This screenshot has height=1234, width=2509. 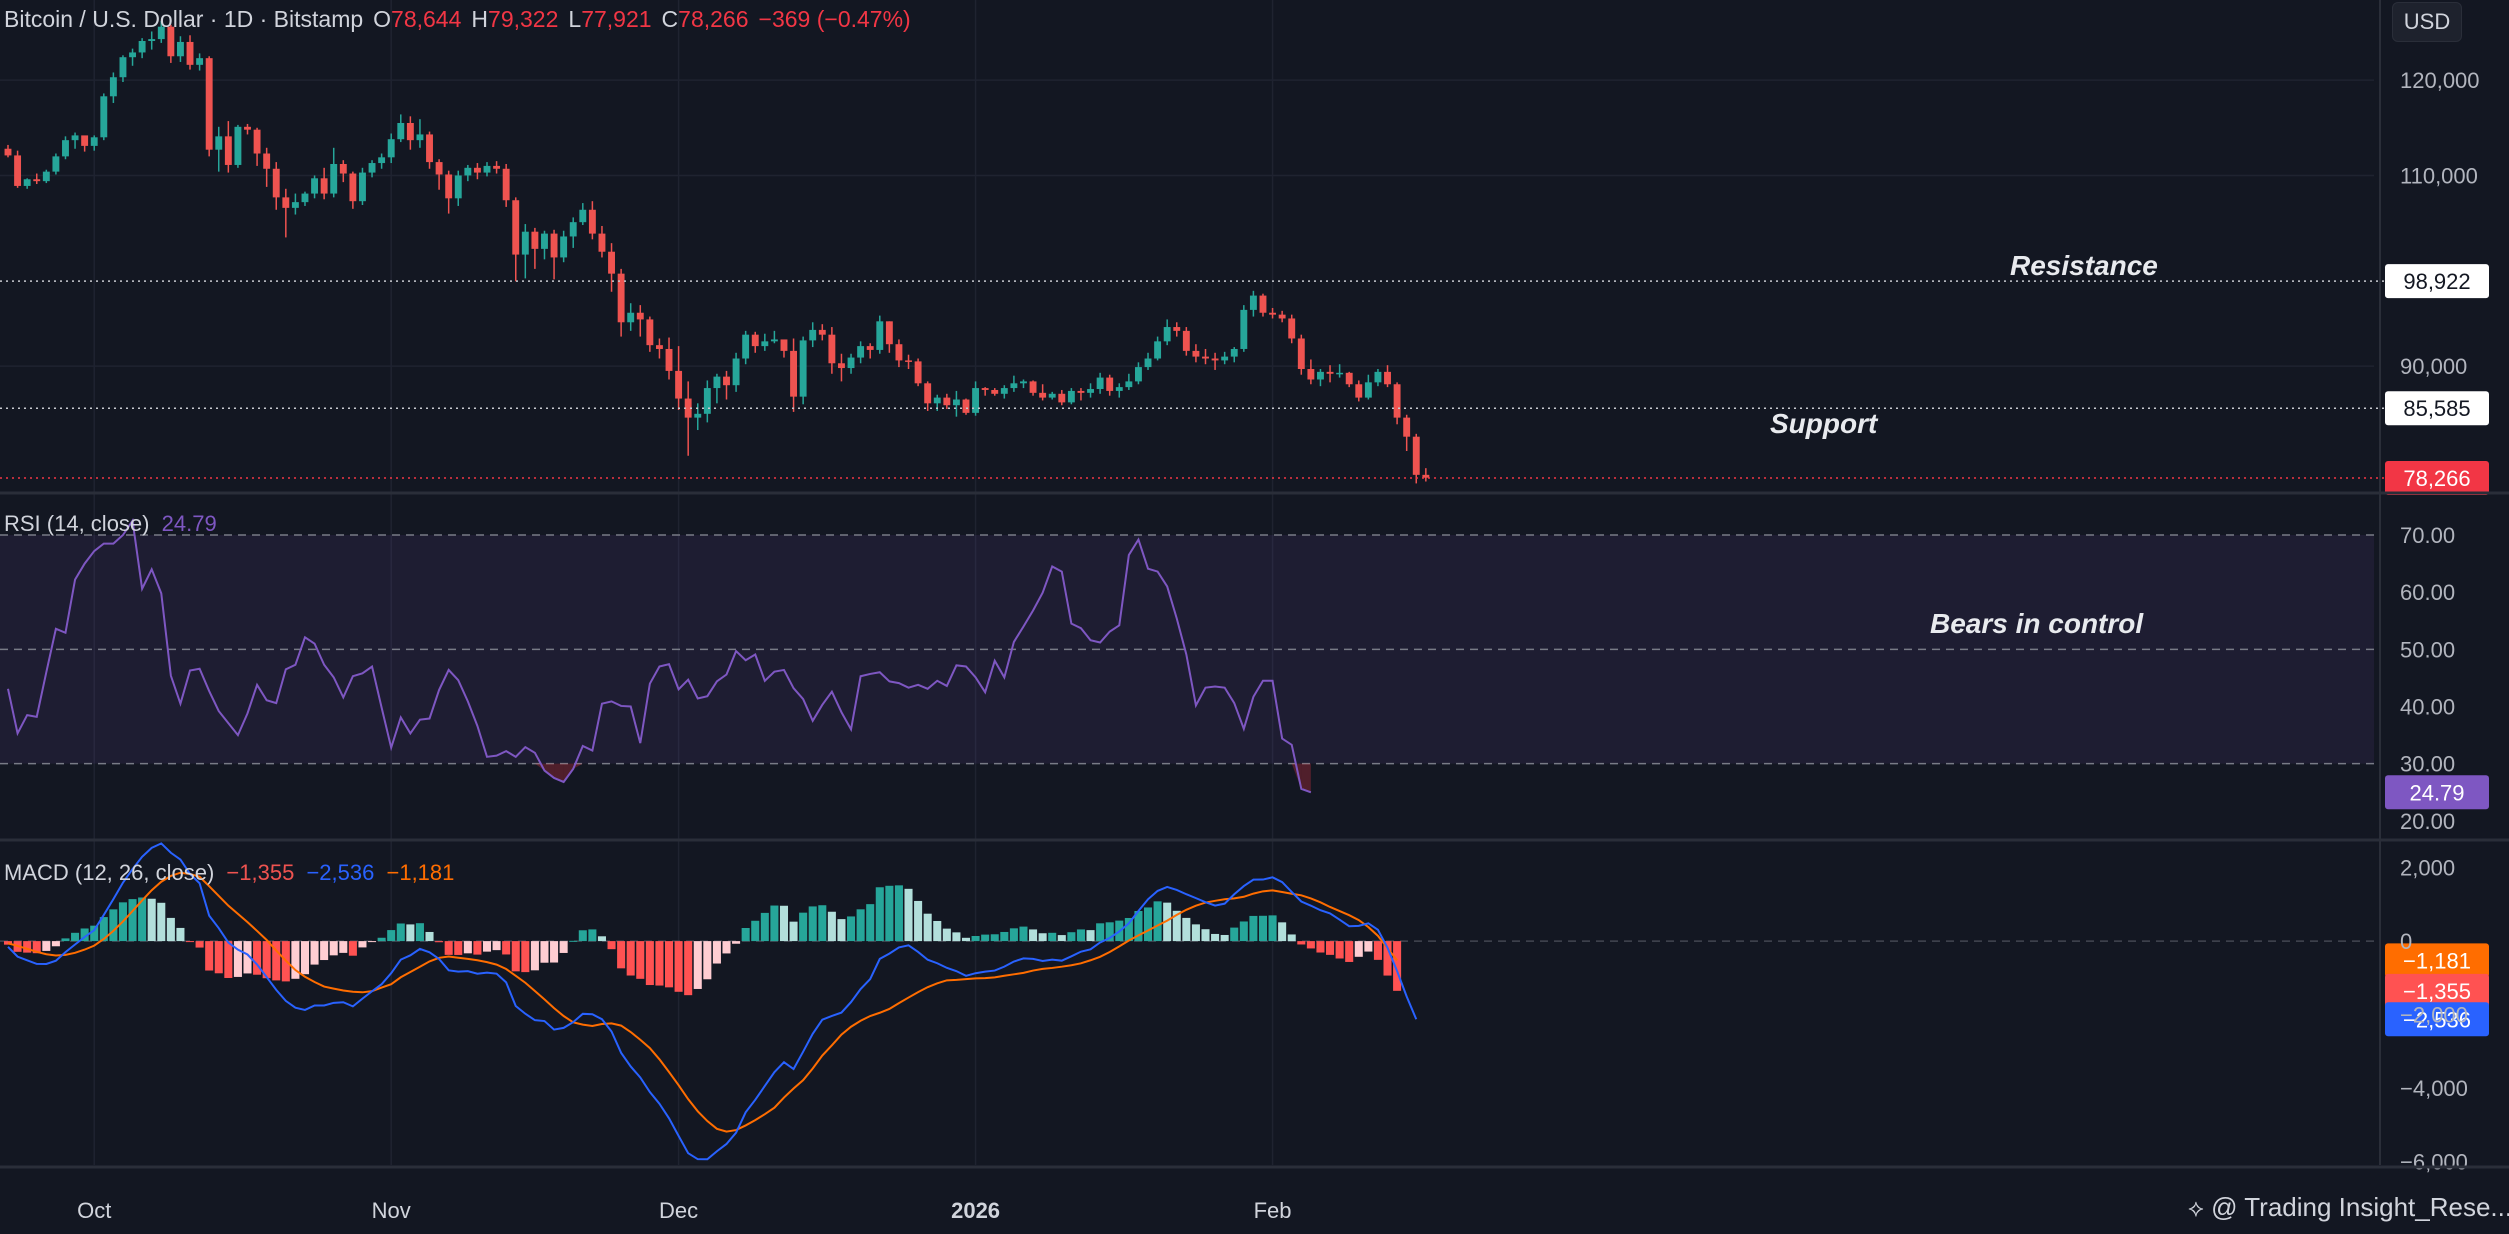 What do you see at coordinates (2427, 22) in the screenshot?
I see `currency-button: USD` at bounding box center [2427, 22].